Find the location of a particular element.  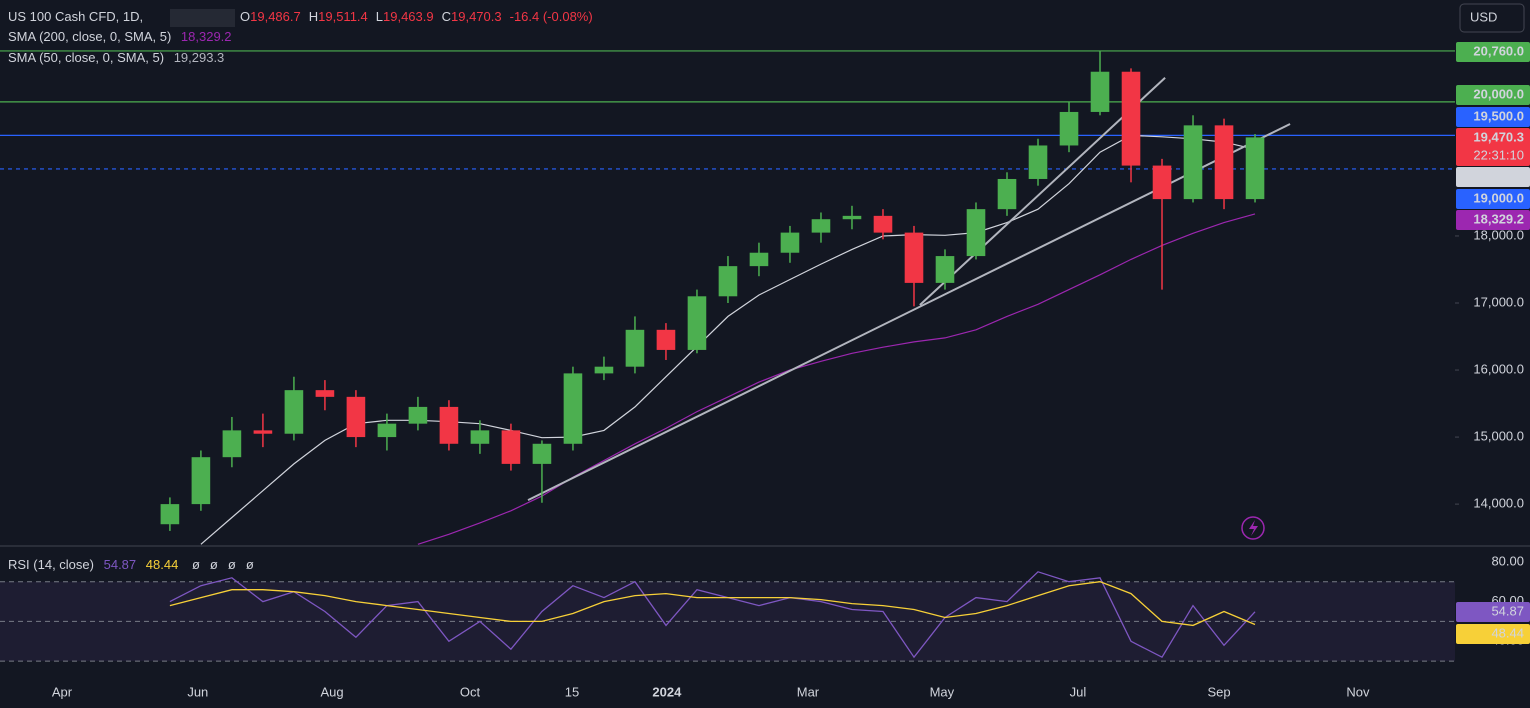

price-badge-label: 18,329.2 is located at coordinates (1498, 218).